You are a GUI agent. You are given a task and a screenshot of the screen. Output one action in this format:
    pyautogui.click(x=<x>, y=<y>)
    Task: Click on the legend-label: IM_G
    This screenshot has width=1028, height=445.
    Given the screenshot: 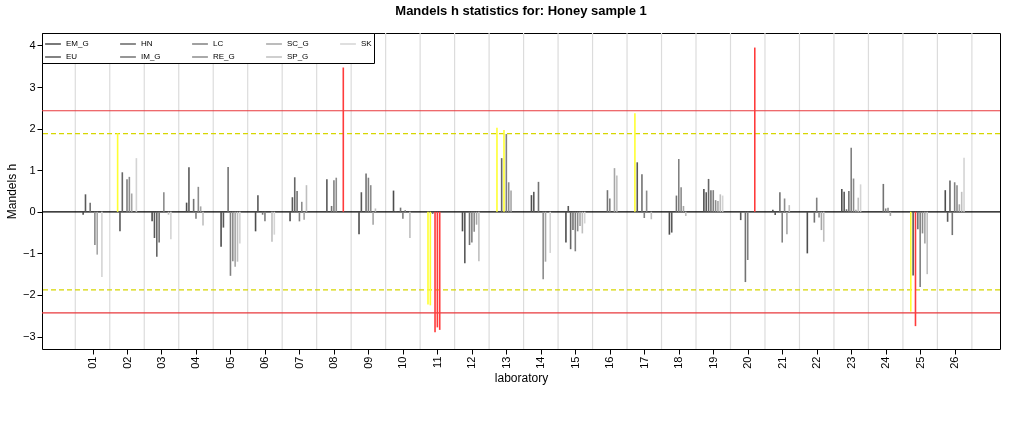 What is the action you would take?
    pyautogui.click(x=151, y=56)
    